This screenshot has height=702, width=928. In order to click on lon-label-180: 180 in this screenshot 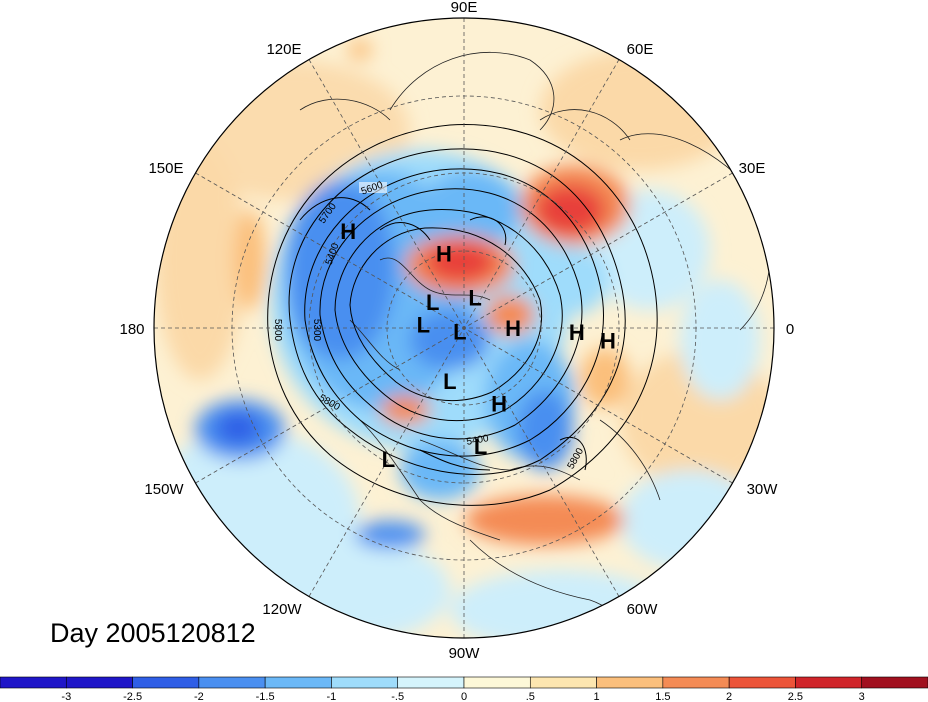, I will do `click(131, 329)`.